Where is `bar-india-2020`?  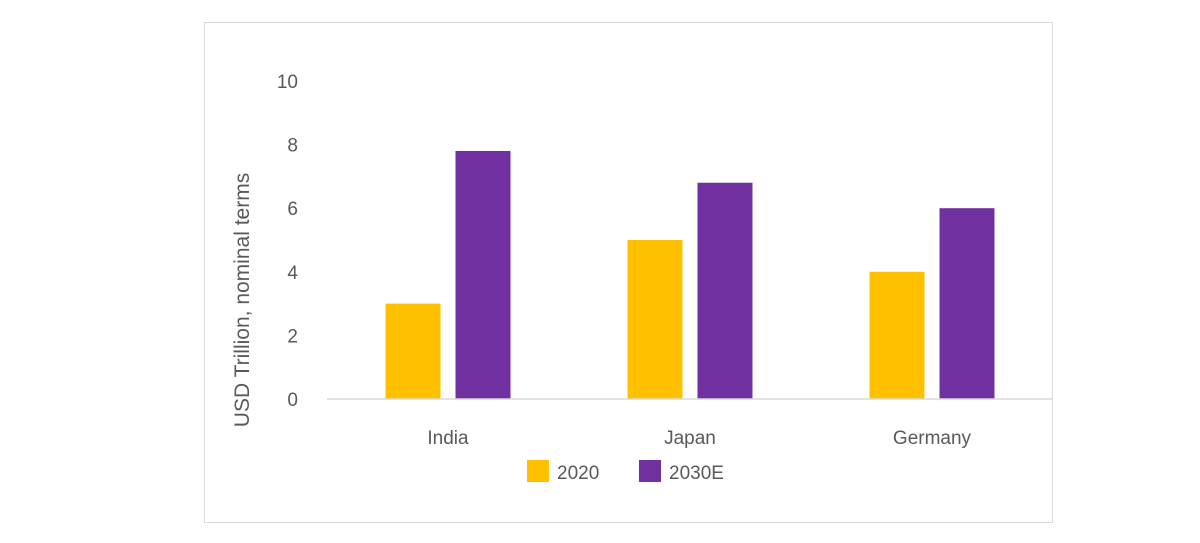
bar-india-2020 is located at coordinates (413, 351).